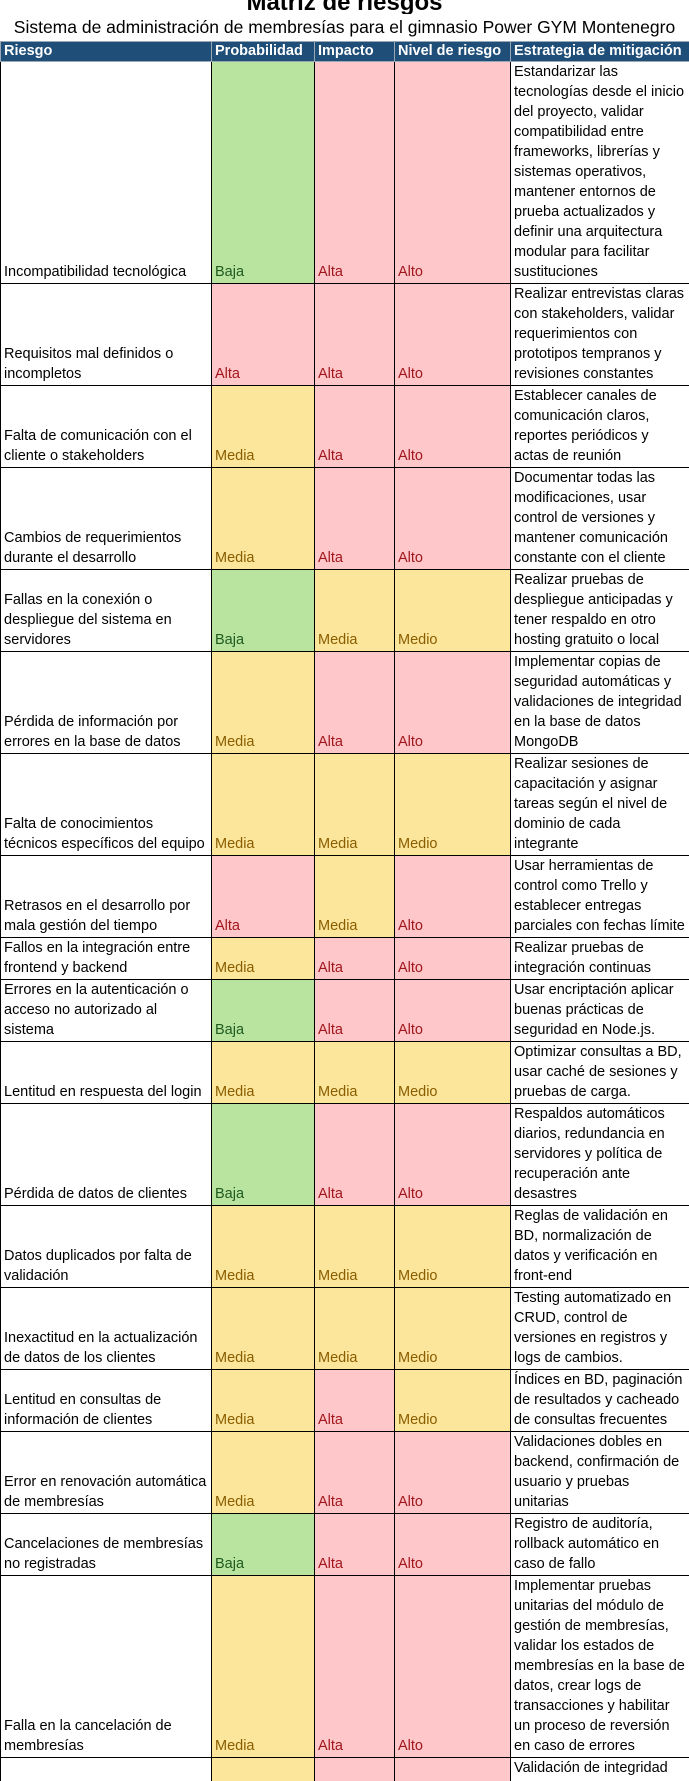  What do you see at coordinates (354, 51) in the screenshot?
I see `header-impacto: Impacto` at bounding box center [354, 51].